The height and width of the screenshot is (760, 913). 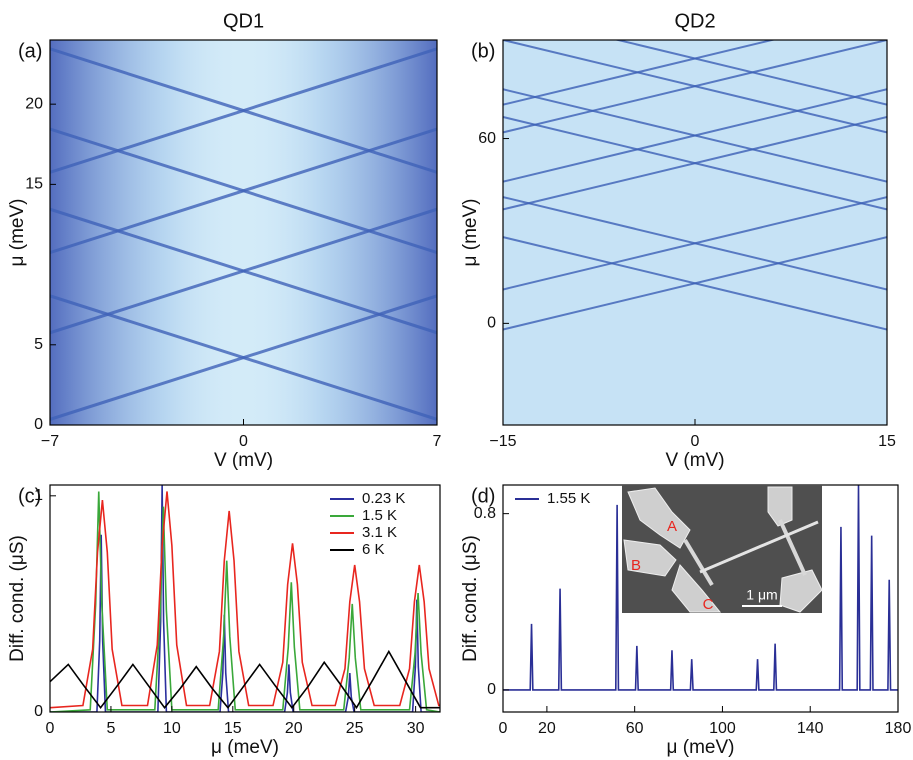 I want to click on y-tick-label: 60, so click(x=487, y=138).